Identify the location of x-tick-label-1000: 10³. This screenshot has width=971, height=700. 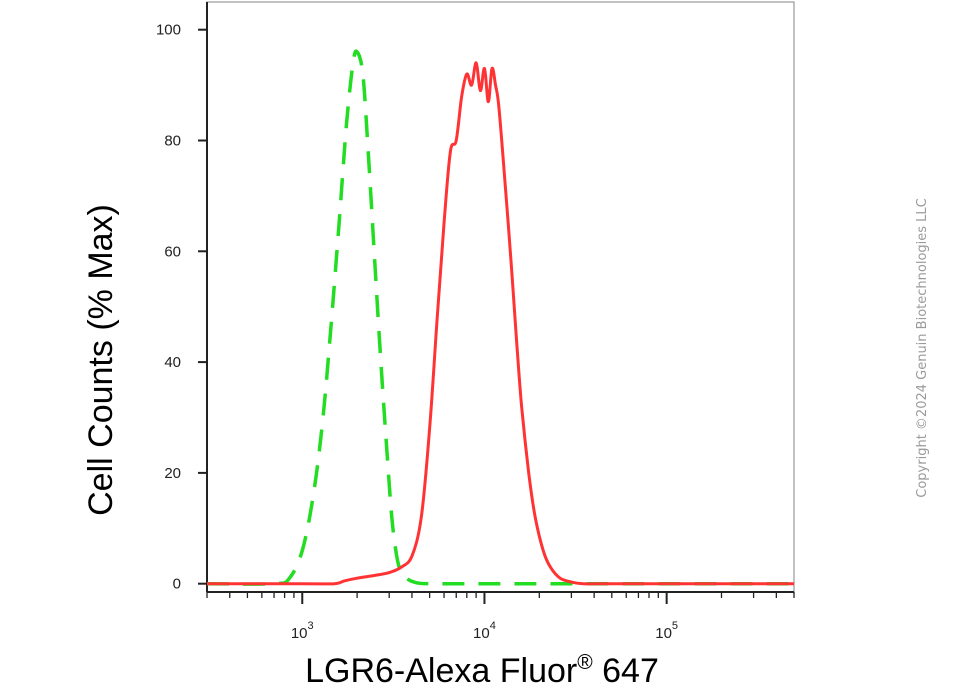
(302, 631).